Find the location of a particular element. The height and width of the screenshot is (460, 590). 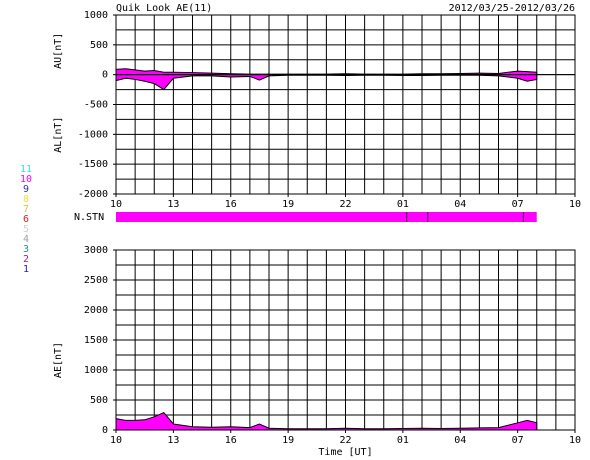

station-label: 10 is located at coordinates (26, 179).